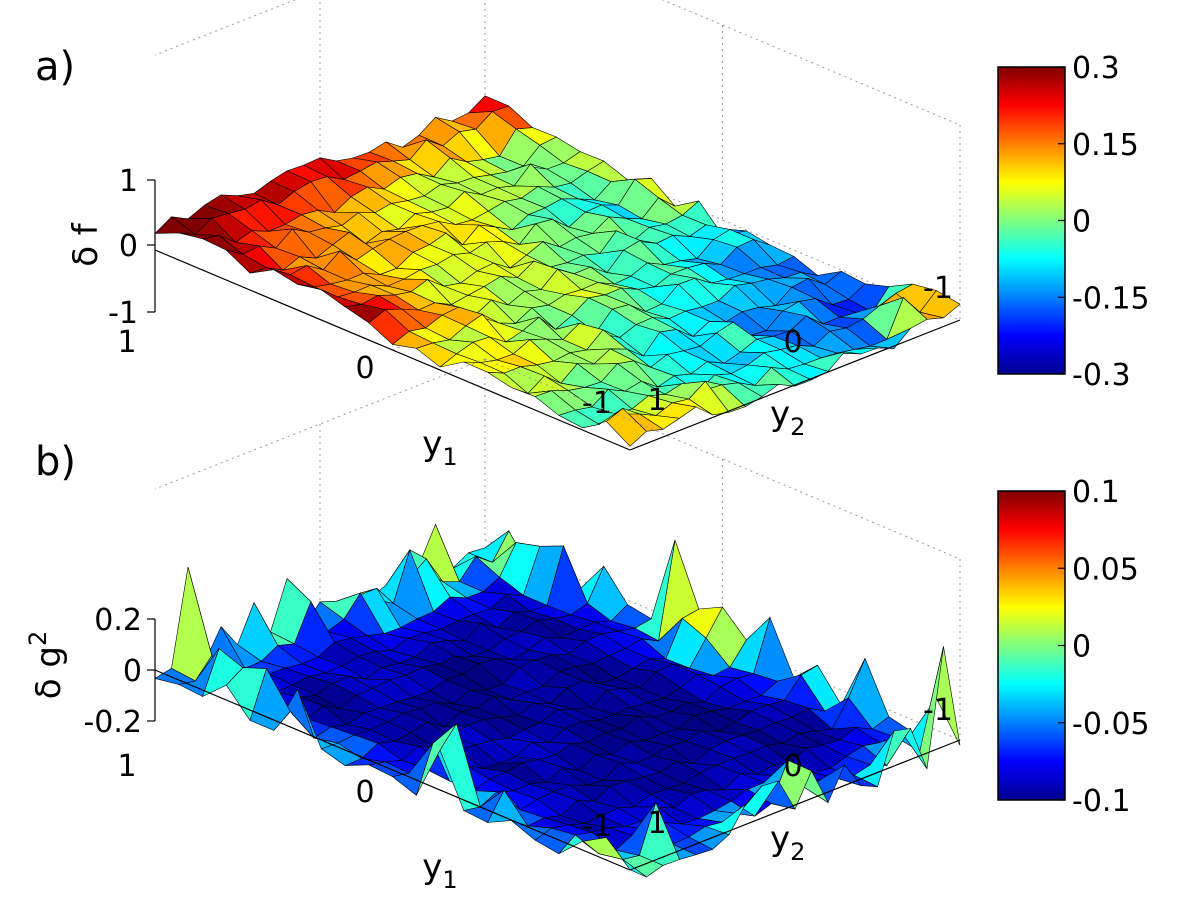 The width and height of the screenshot is (1200, 900). I want to click on colorbar-tick-label: 0.3, so click(1096, 68).